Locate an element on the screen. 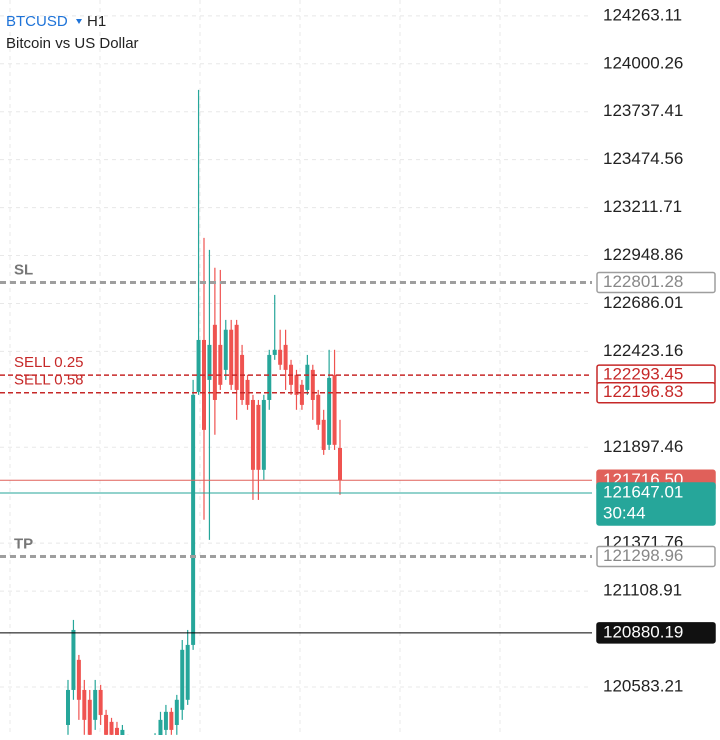  y-tick-label: 122948.86 is located at coordinates (643, 254).